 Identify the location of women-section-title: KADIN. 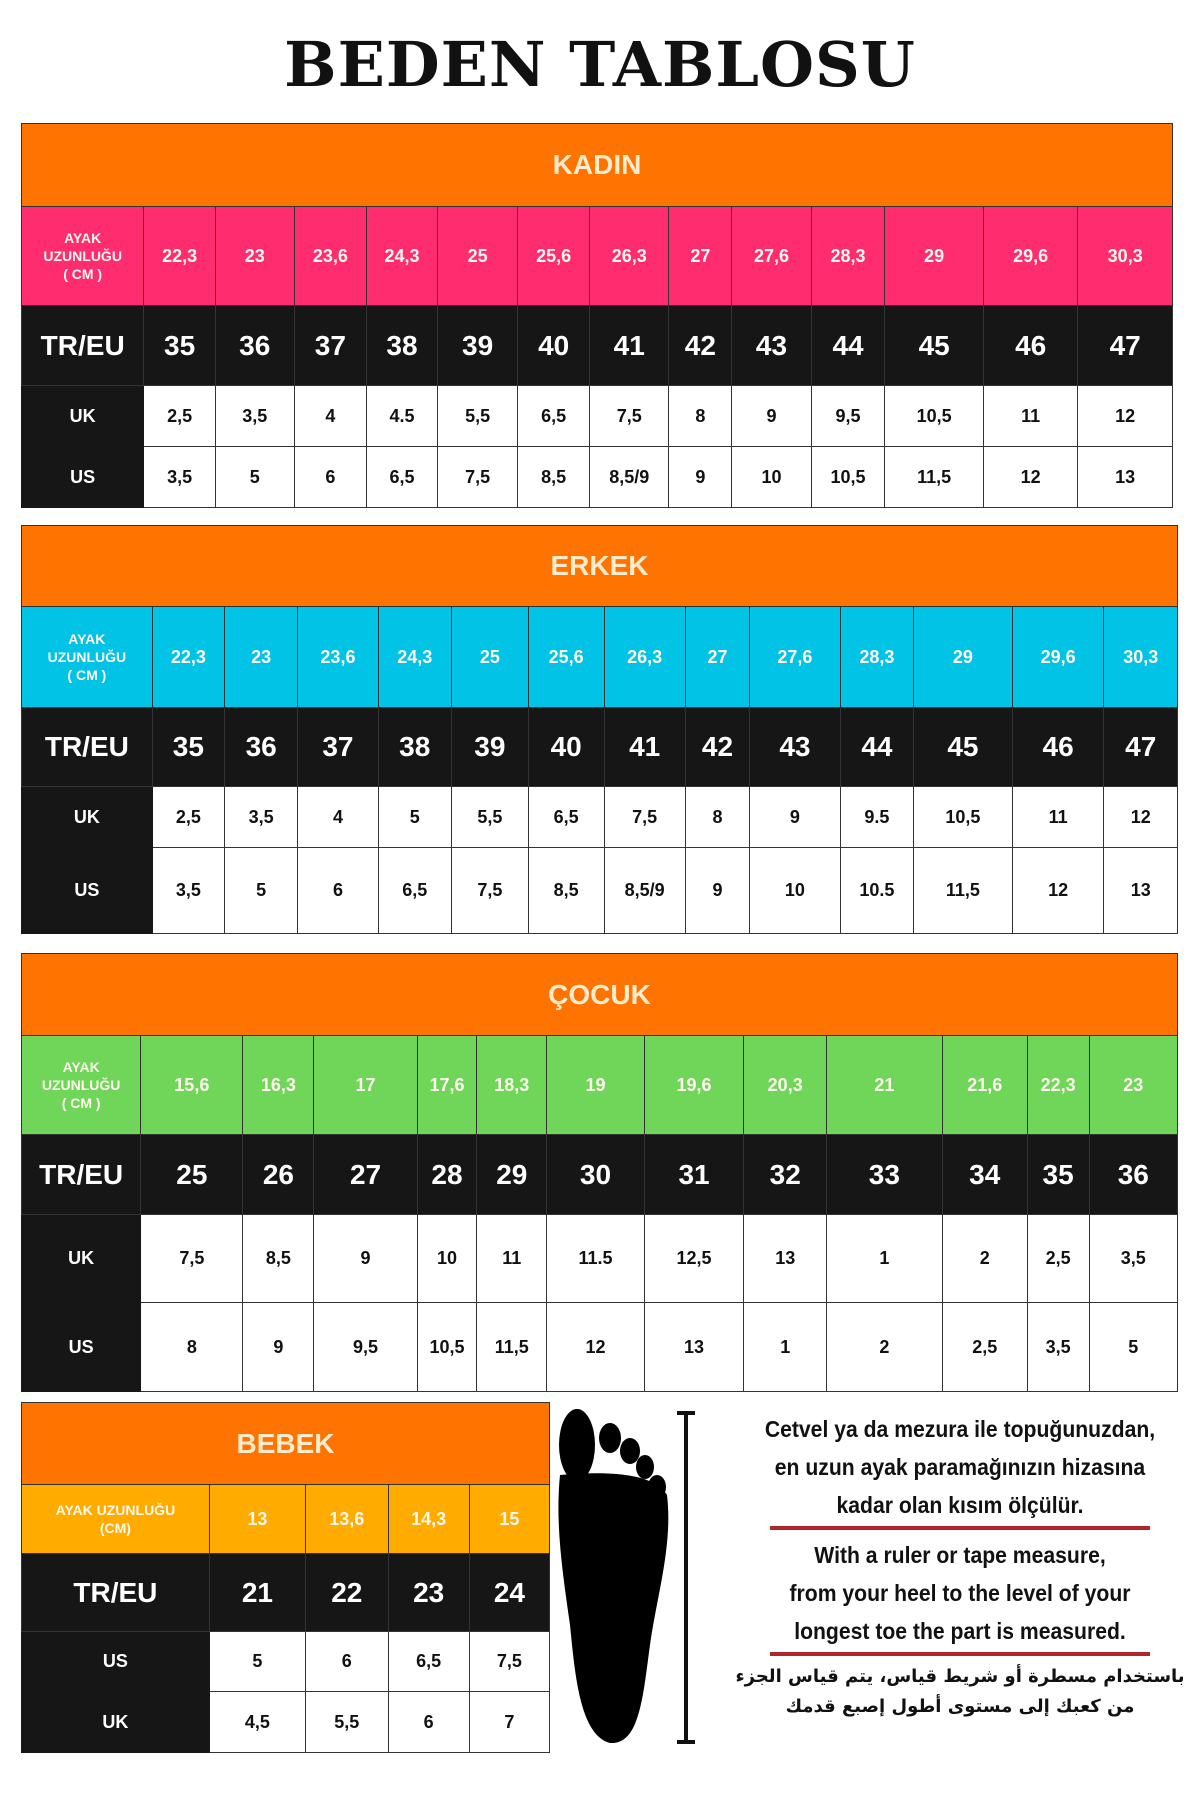
(597, 165).